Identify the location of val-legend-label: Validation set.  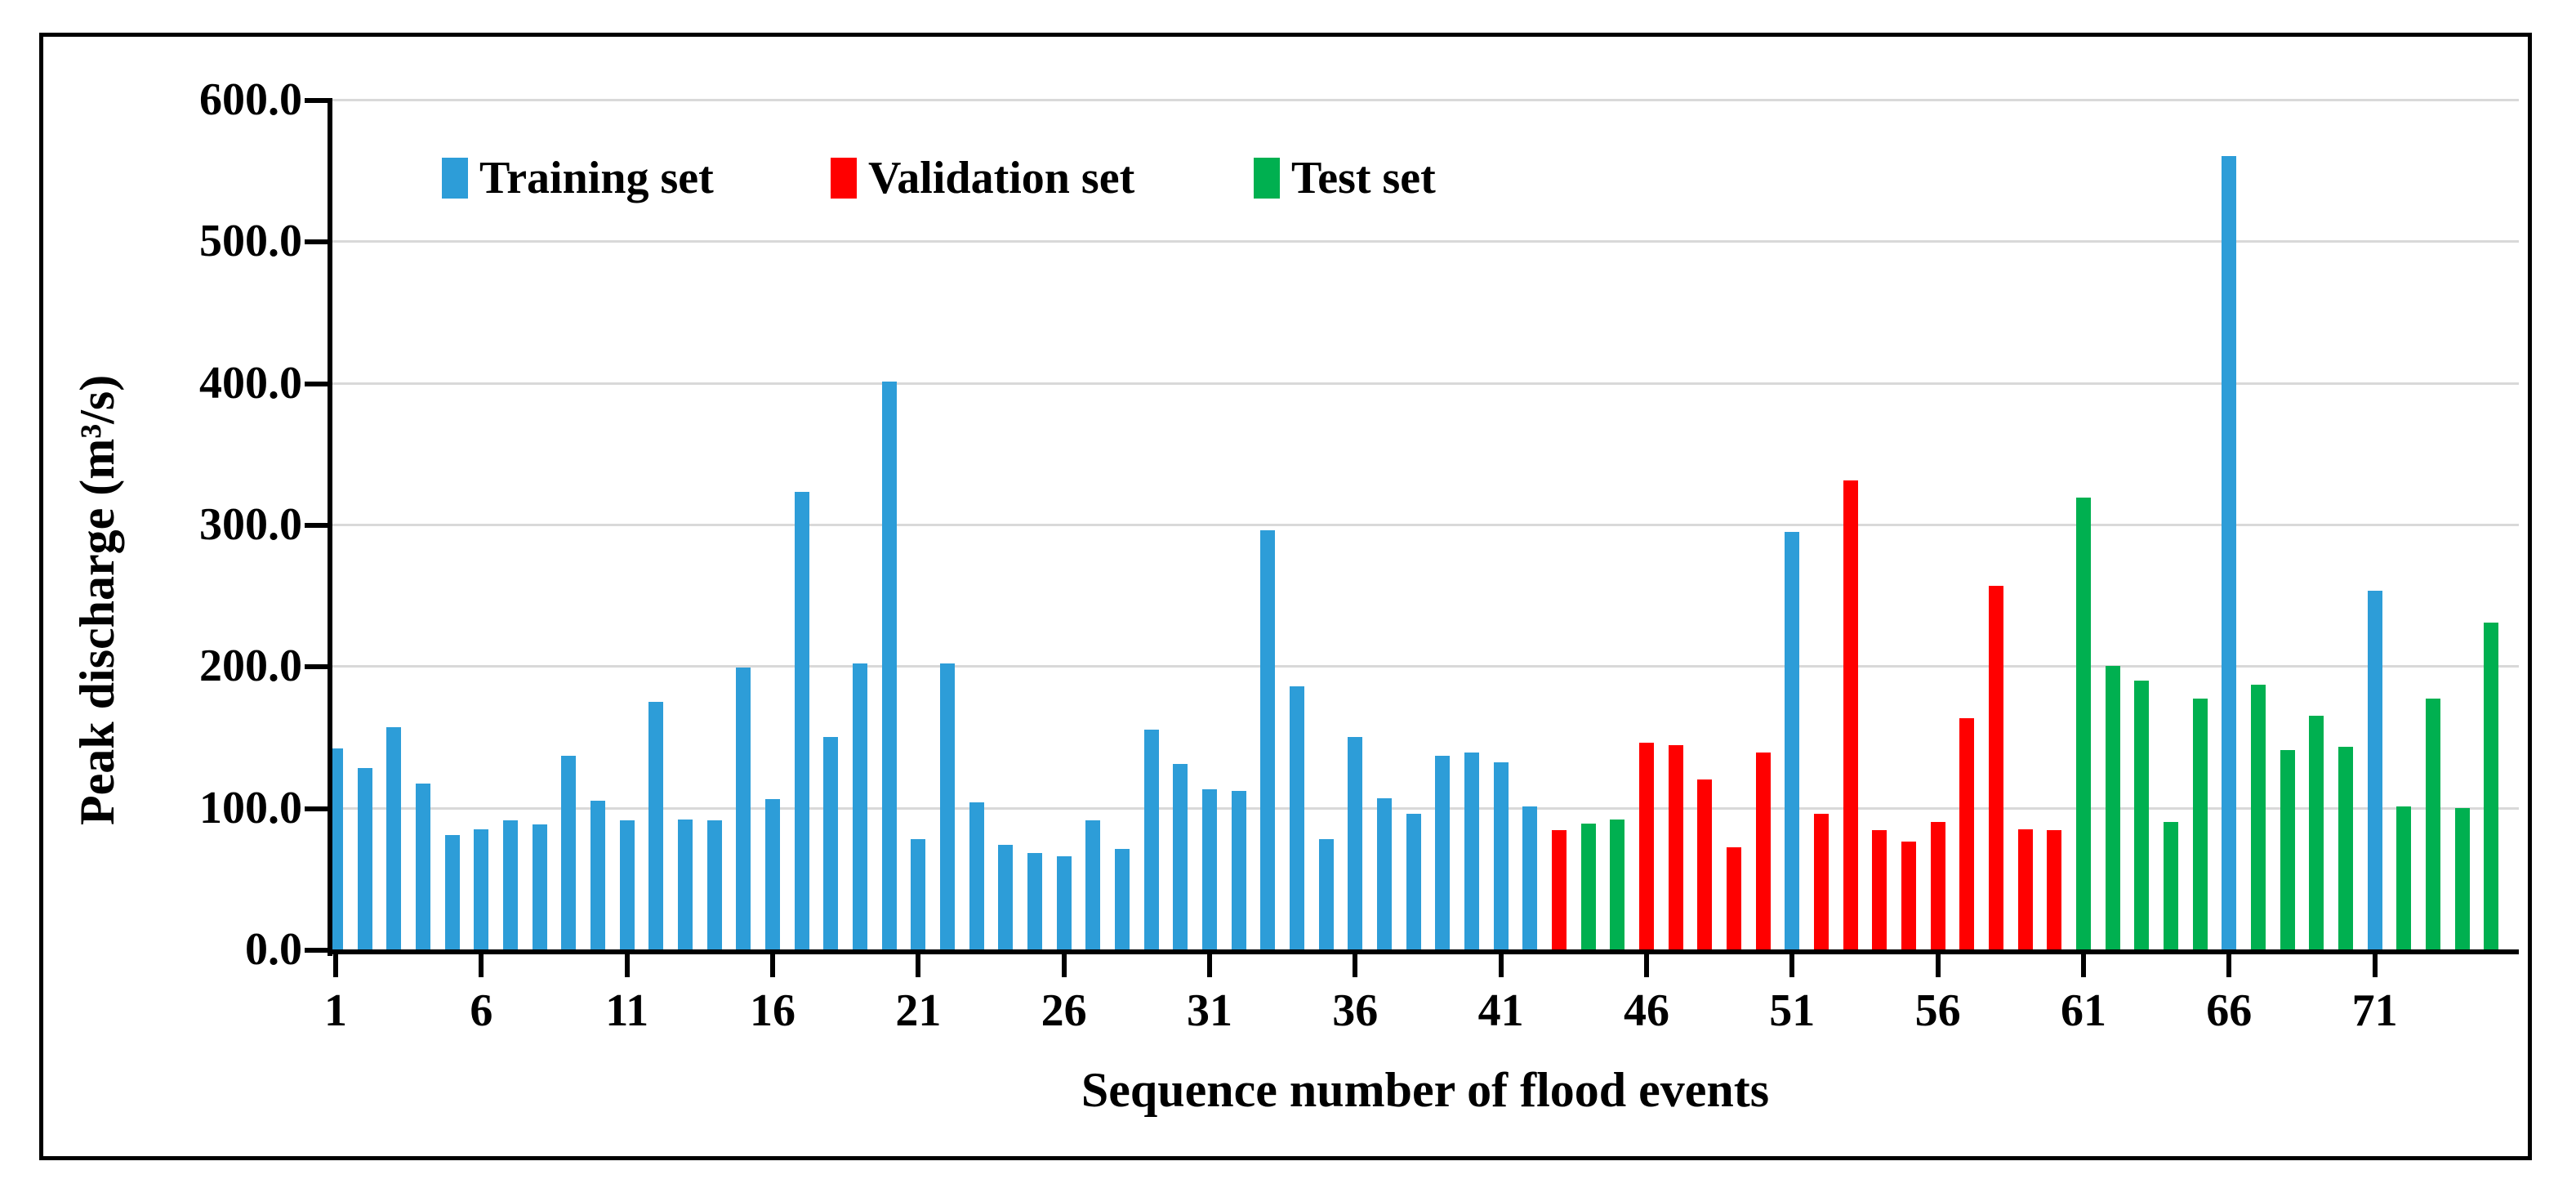
(1001, 178).